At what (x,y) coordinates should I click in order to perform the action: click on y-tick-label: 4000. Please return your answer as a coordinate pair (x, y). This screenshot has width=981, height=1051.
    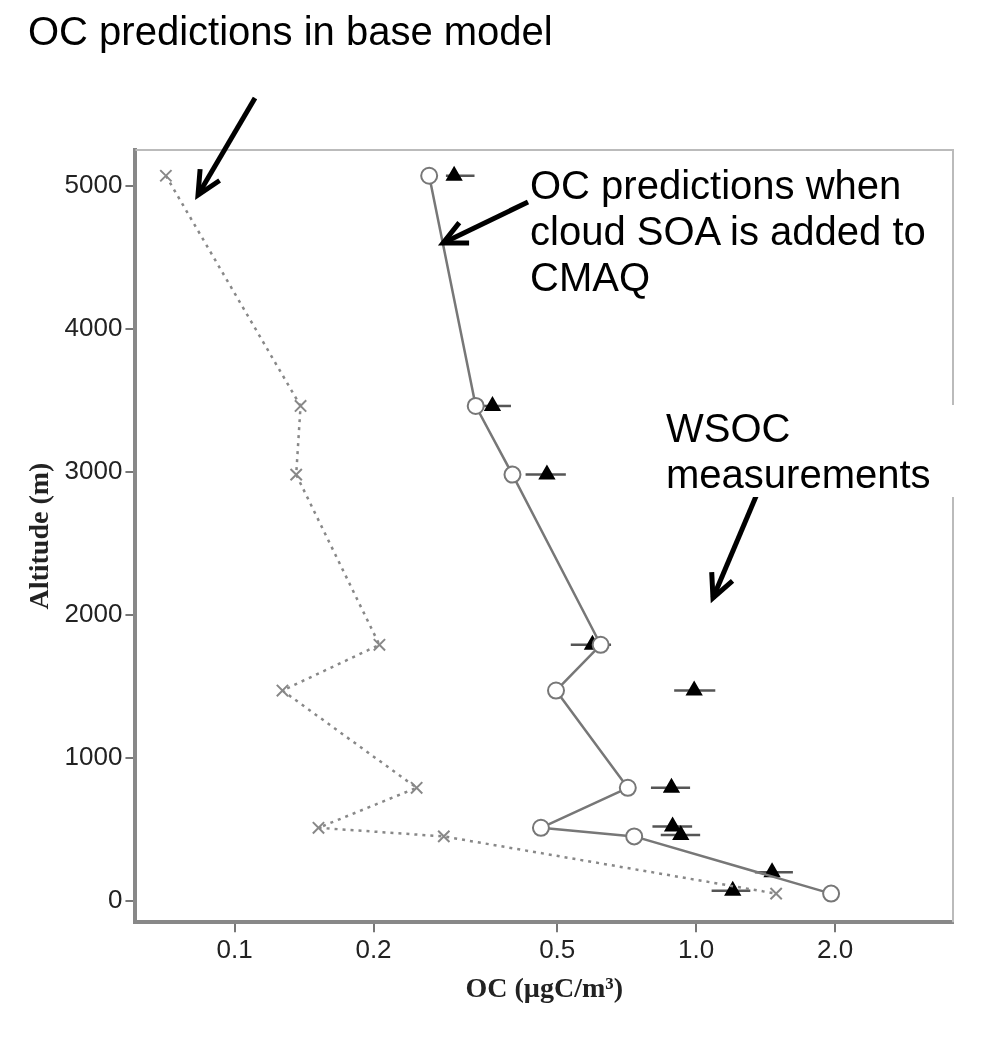
    Looking at the image, I should click on (93, 326).